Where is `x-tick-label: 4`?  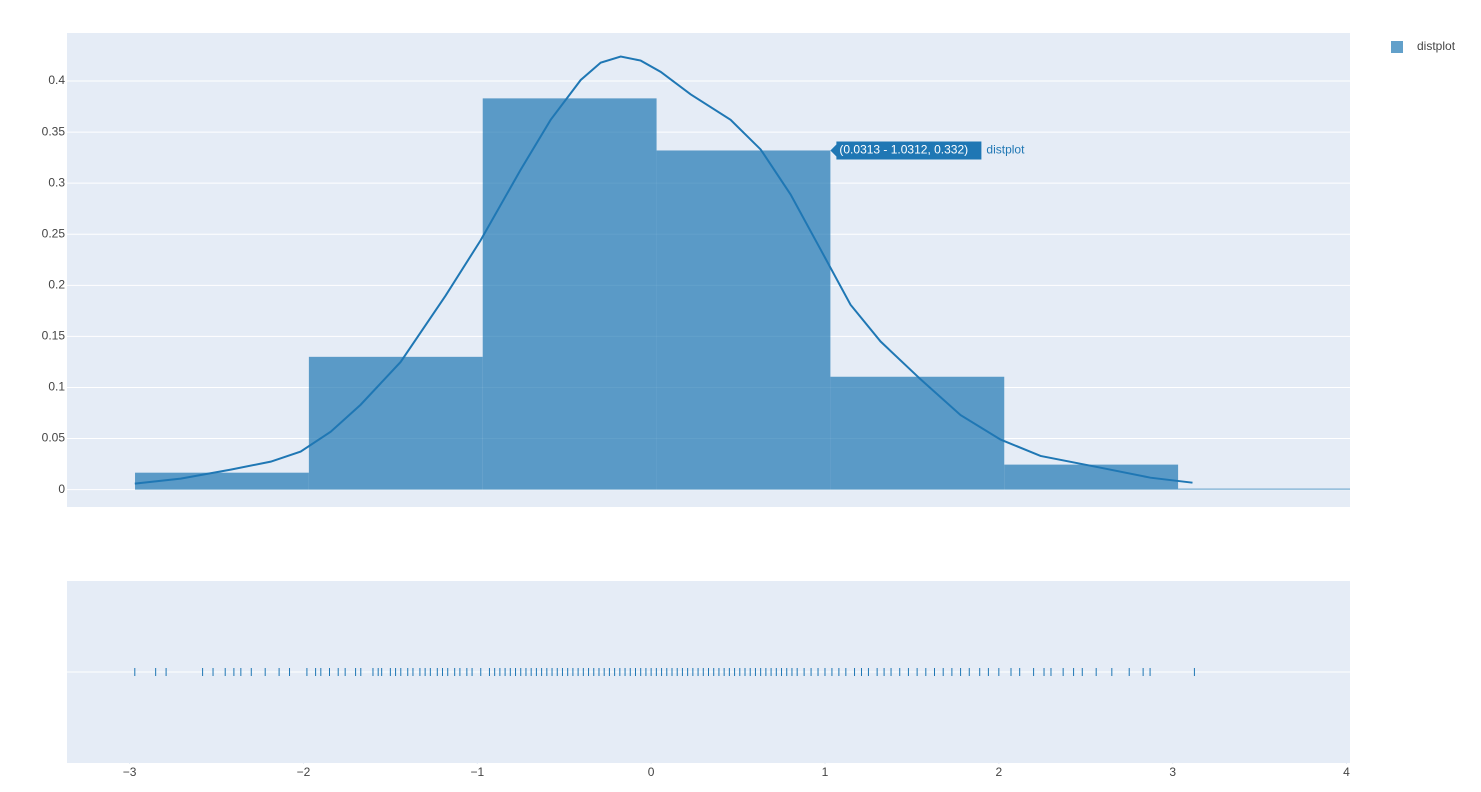
x-tick-label: 4 is located at coordinates (1346, 772).